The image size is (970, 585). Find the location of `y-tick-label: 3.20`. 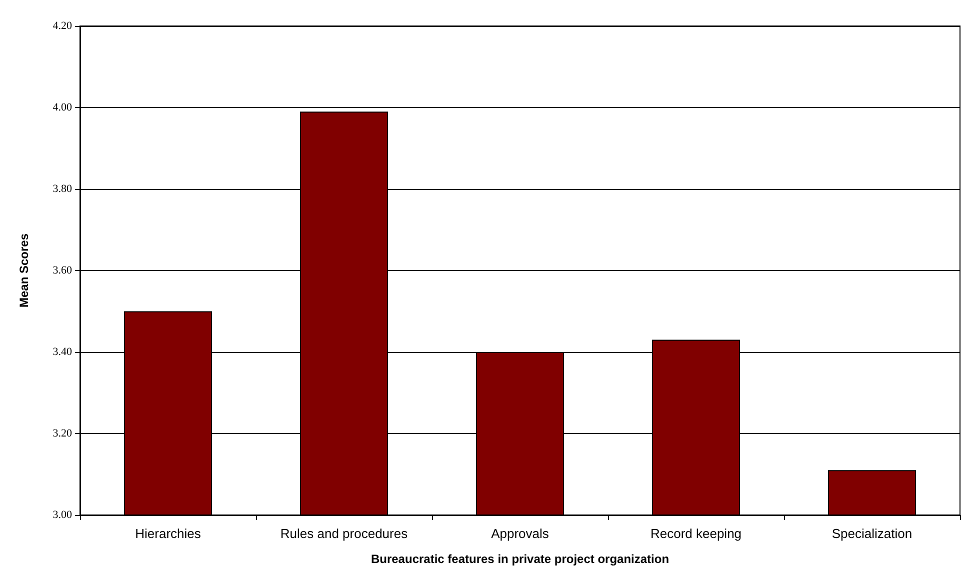

y-tick-label: 3.20 is located at coordinates (62, 434).